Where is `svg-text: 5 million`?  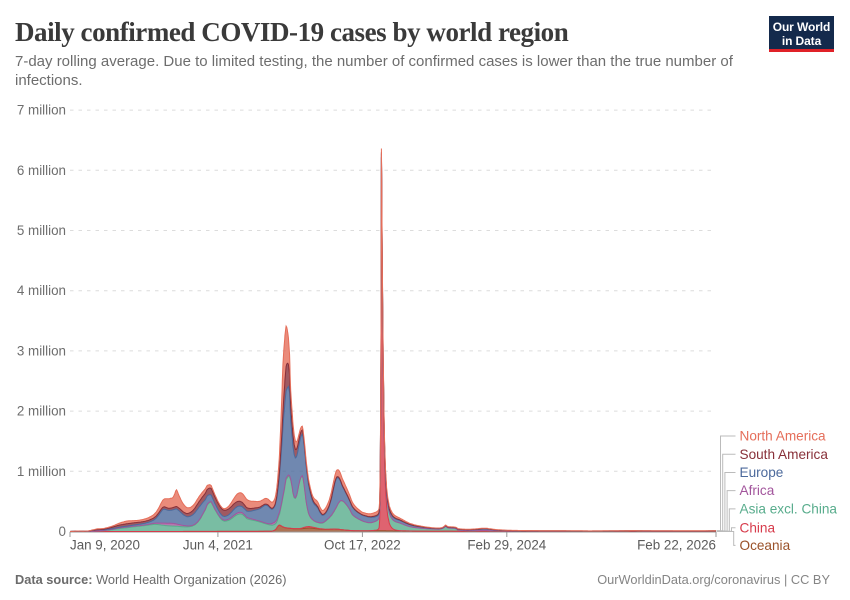
svg-text: 5 million is located at coordinates (41, 230).